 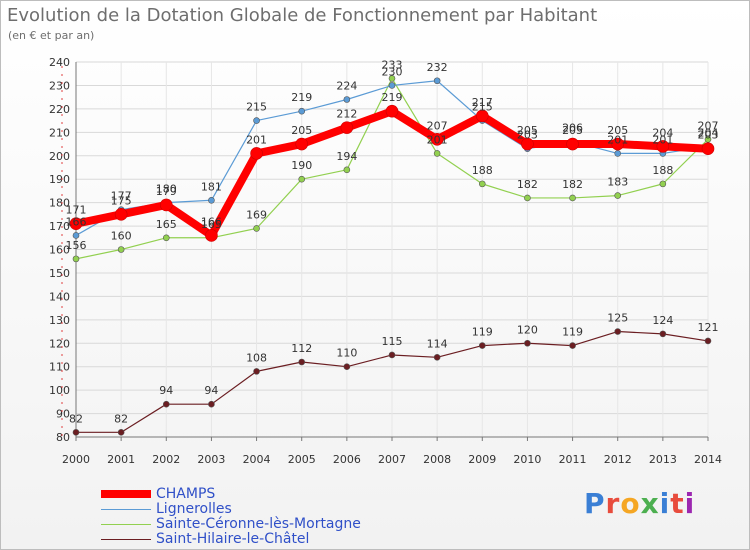 What do you see at coordinates (166, 390) in the screenshot?
I see `data-label: 94` at bounding box center [166, 390].